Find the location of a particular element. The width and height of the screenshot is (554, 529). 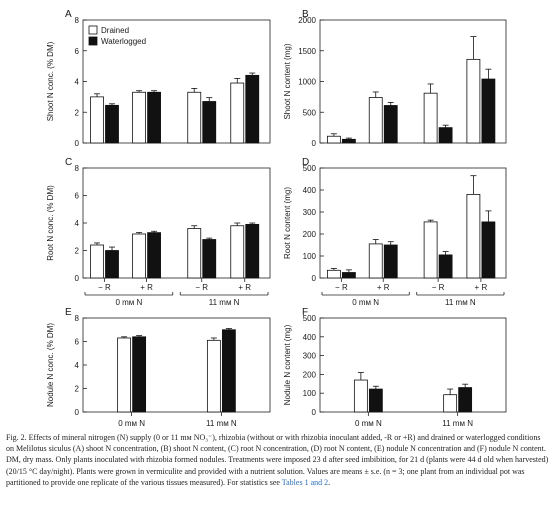

caption-fig-label: Fig. 2. is located at coordinates (16, 437).